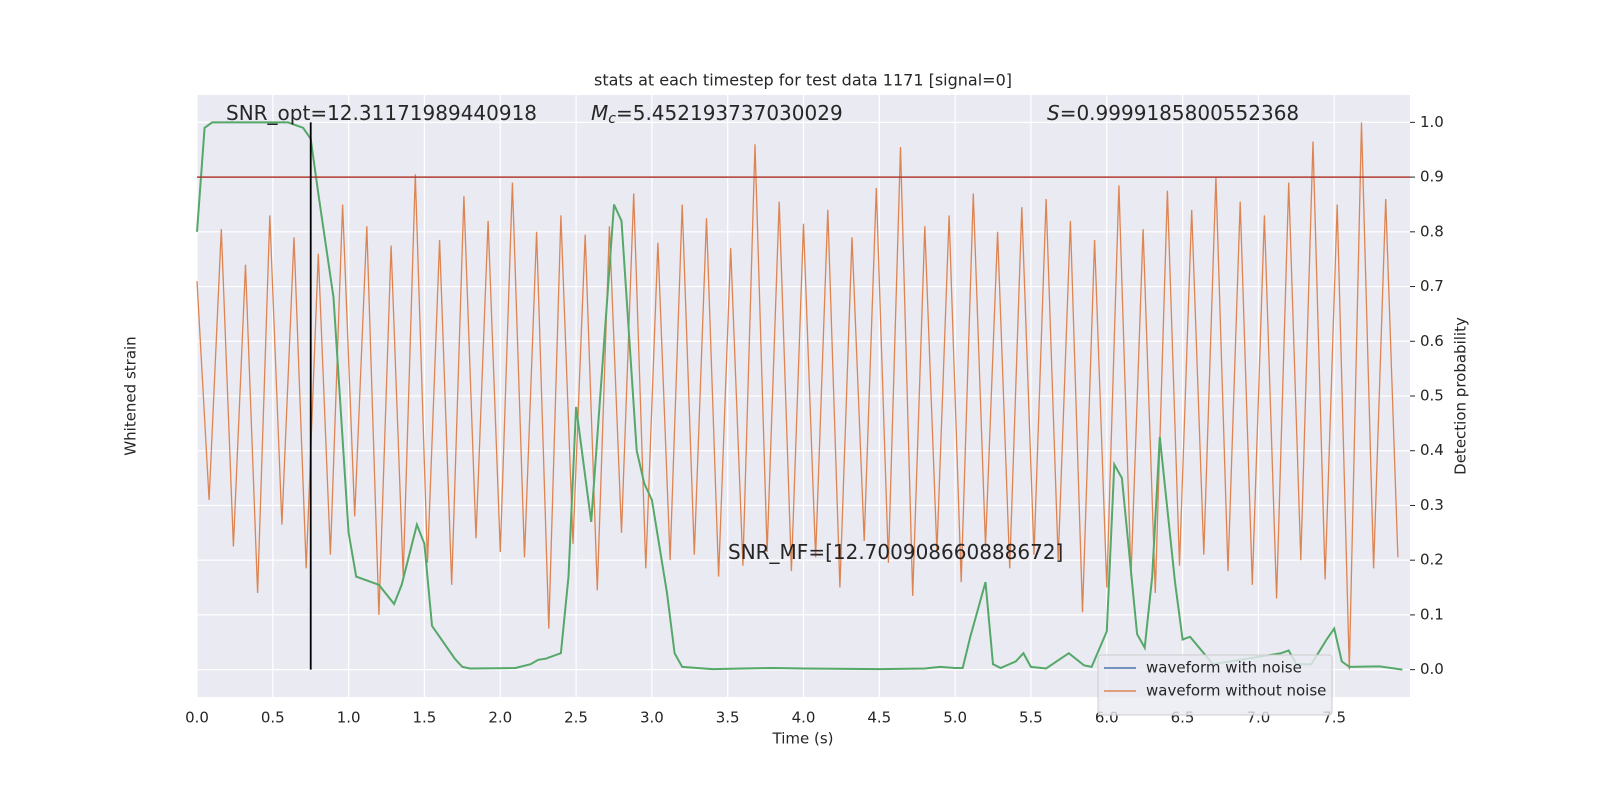 This screenshot has width=1600, height=800. Describe the element at coordinates (1432, 122) in the screenshot. I see `y2-tick-label: 1.0` at that location.